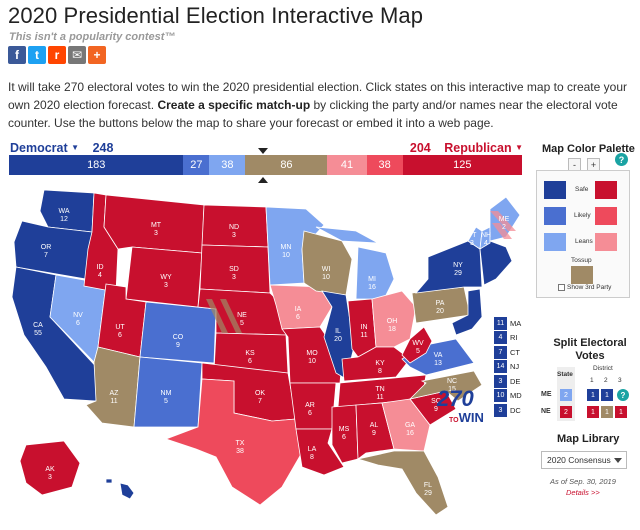 Image resolution: width=640 pixels, height=530 pixels. What do you see at coordinates (375, 273) in the screenshot?
I see `state-mi` at bounding box center [375, 273].